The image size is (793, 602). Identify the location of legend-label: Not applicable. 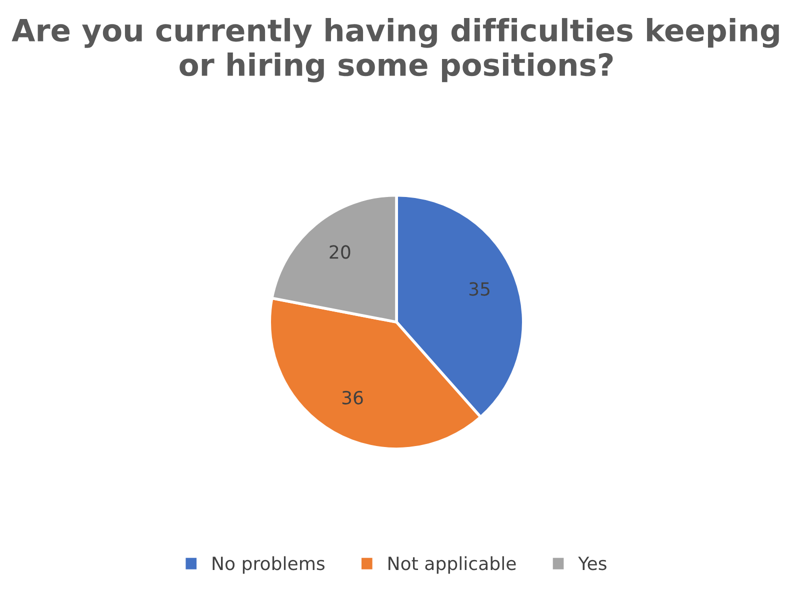
(452, 565).